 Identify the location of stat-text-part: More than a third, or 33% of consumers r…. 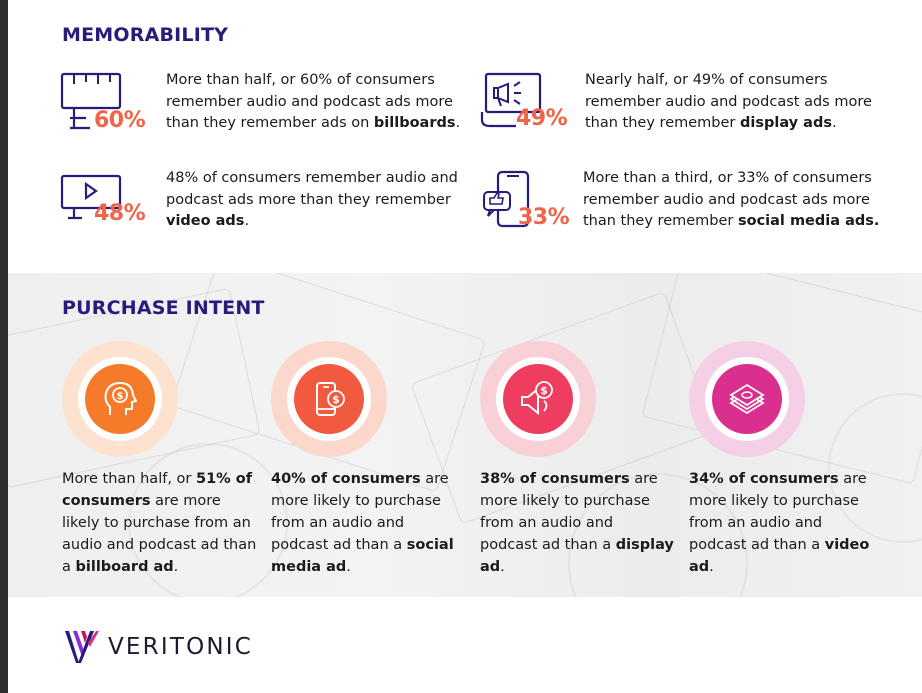
(727, 199).